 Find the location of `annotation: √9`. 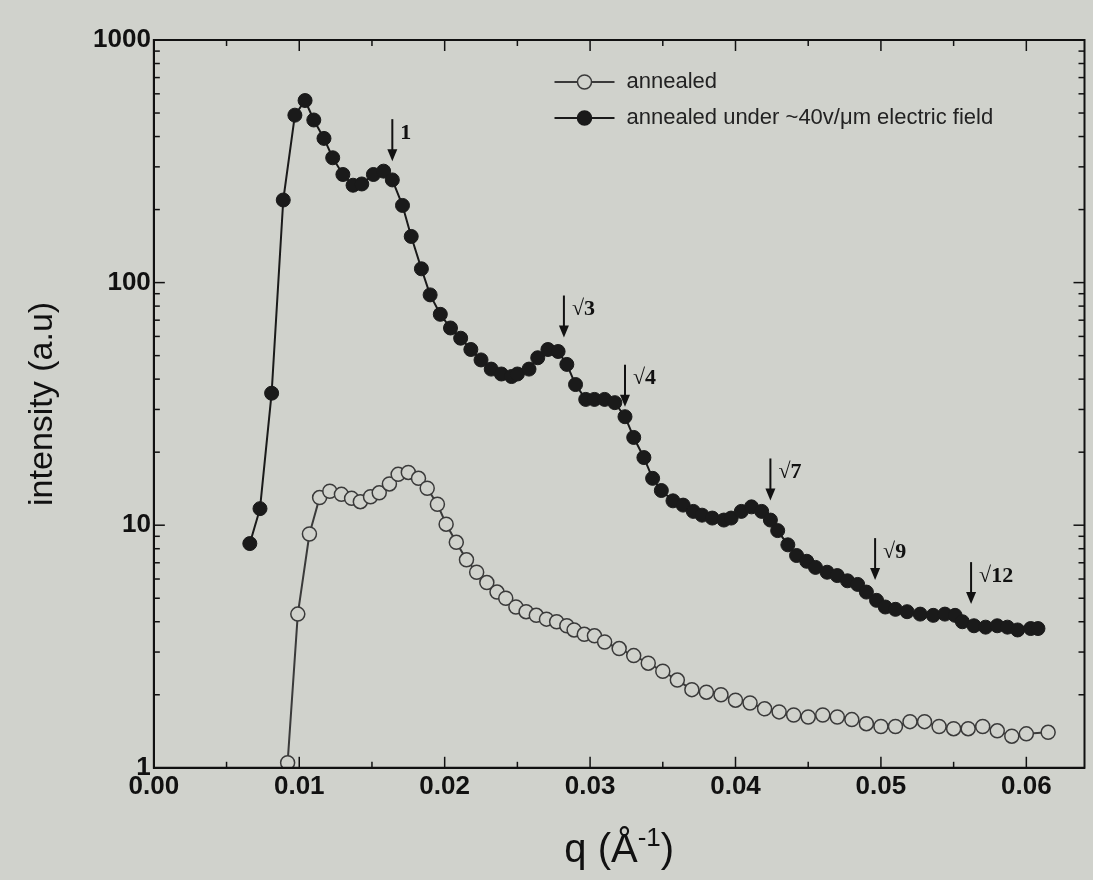

annotation: √9 is located at coordinates (895, 550).